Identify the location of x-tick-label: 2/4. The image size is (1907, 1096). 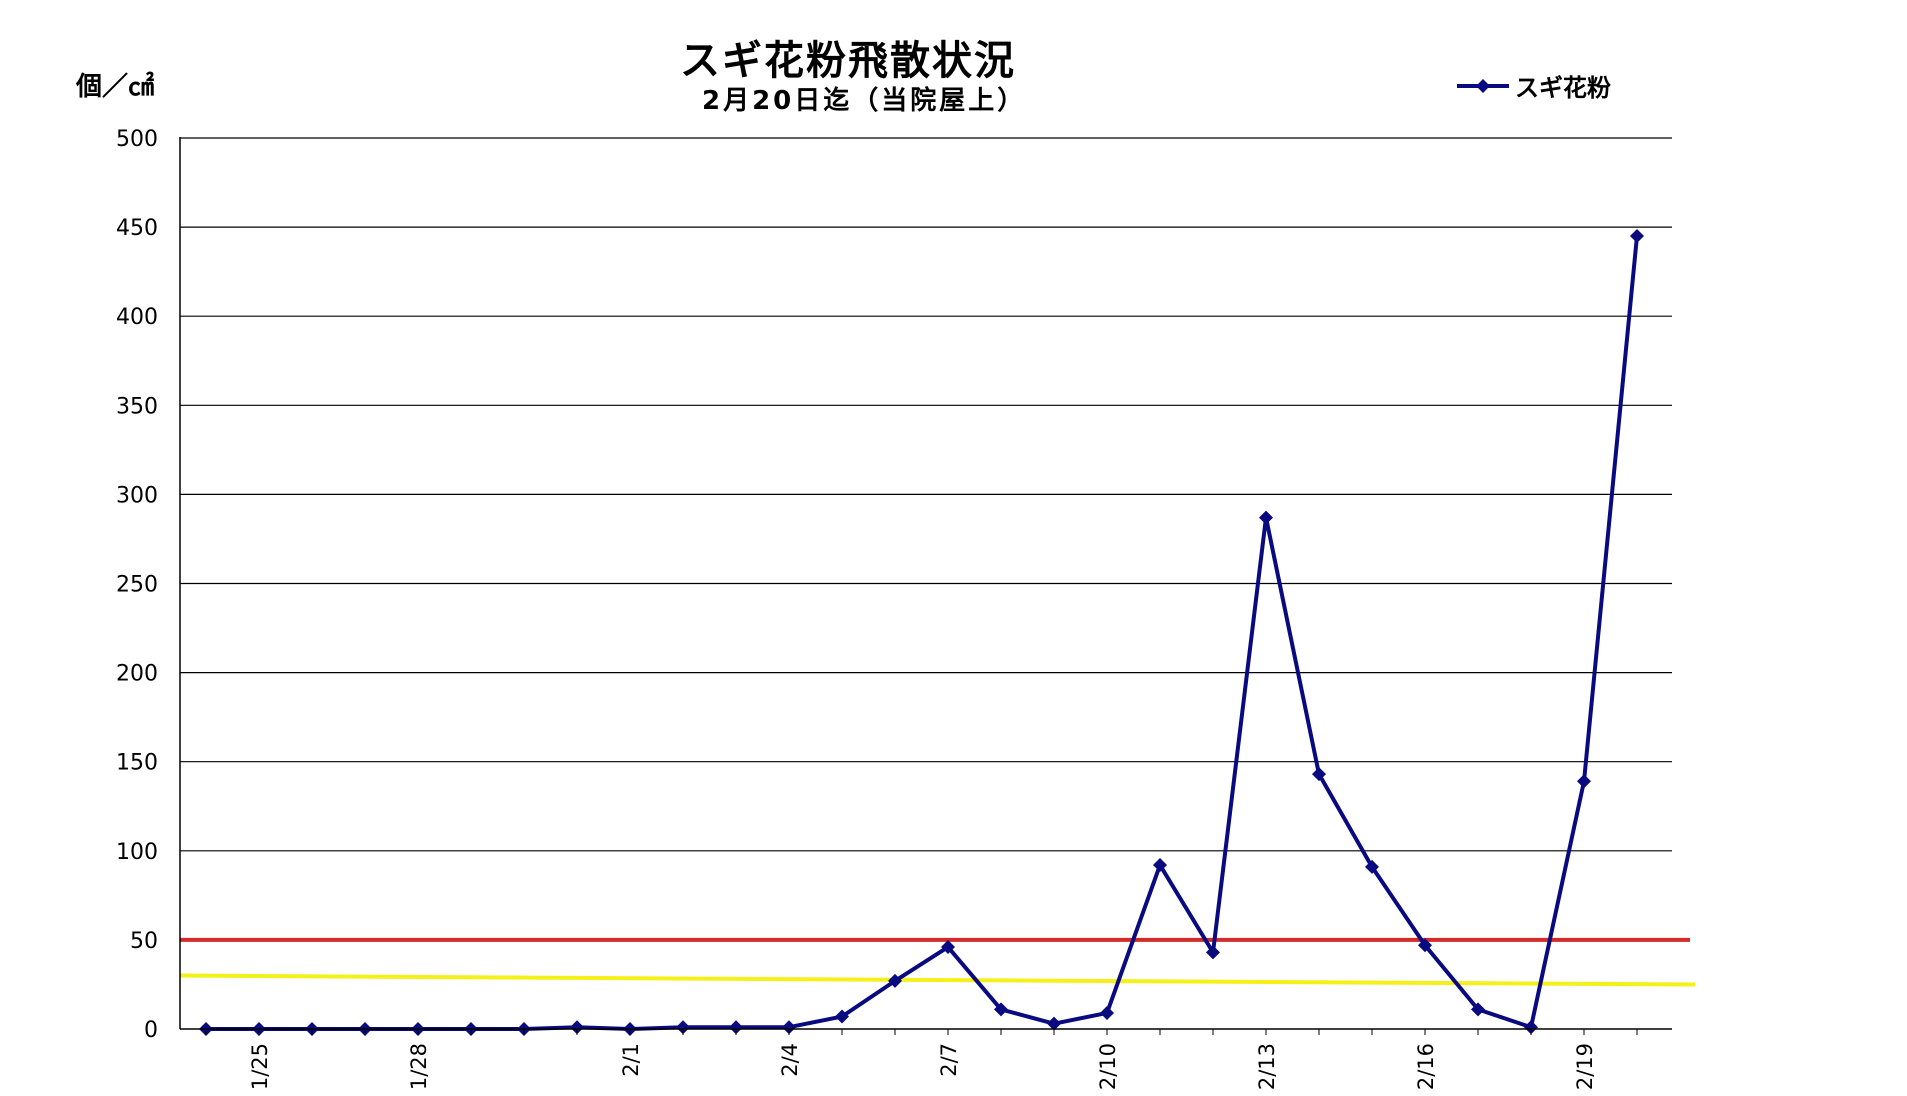
(790, 1060).